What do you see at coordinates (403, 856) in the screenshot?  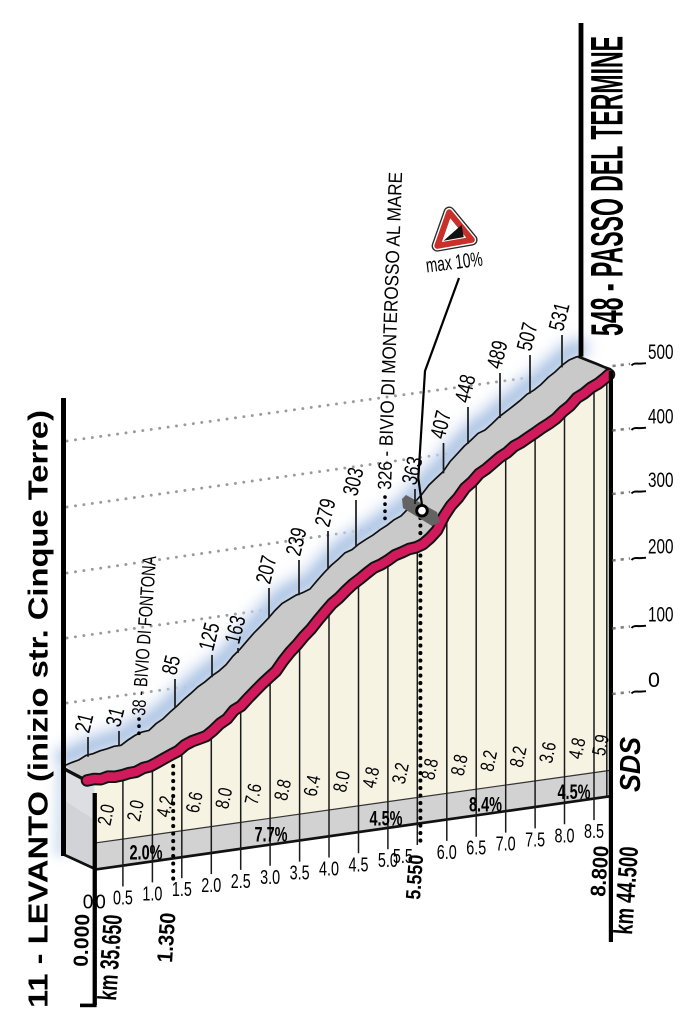 I see `svg-text: 5.5` at bounding box center [403, 856].